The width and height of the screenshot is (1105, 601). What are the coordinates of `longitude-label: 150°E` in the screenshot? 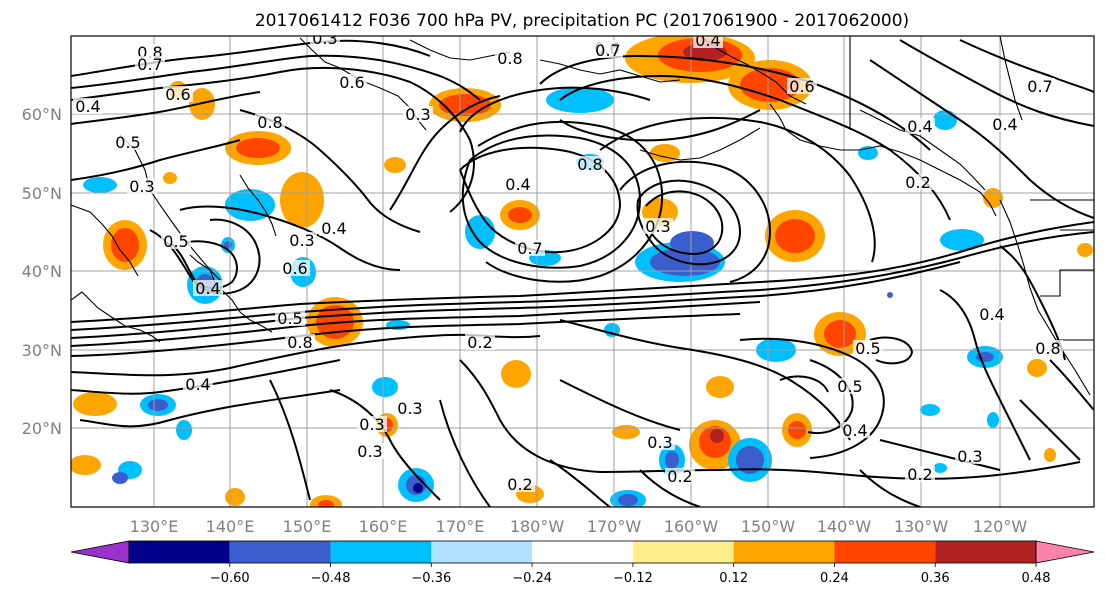 It's located at (307, 526).